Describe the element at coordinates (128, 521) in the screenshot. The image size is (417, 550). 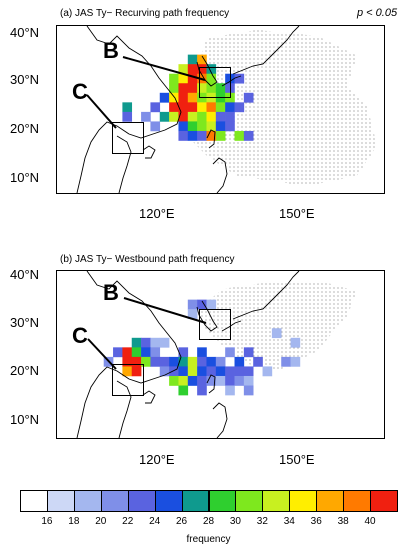
I see `colorbar-tick-label: 22` at that location.